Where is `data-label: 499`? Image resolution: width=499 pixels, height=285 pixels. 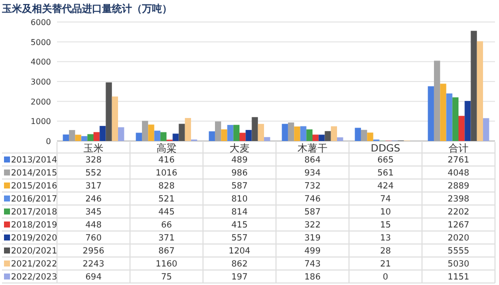
data-label: 499 is located at coordinates (312, 251).